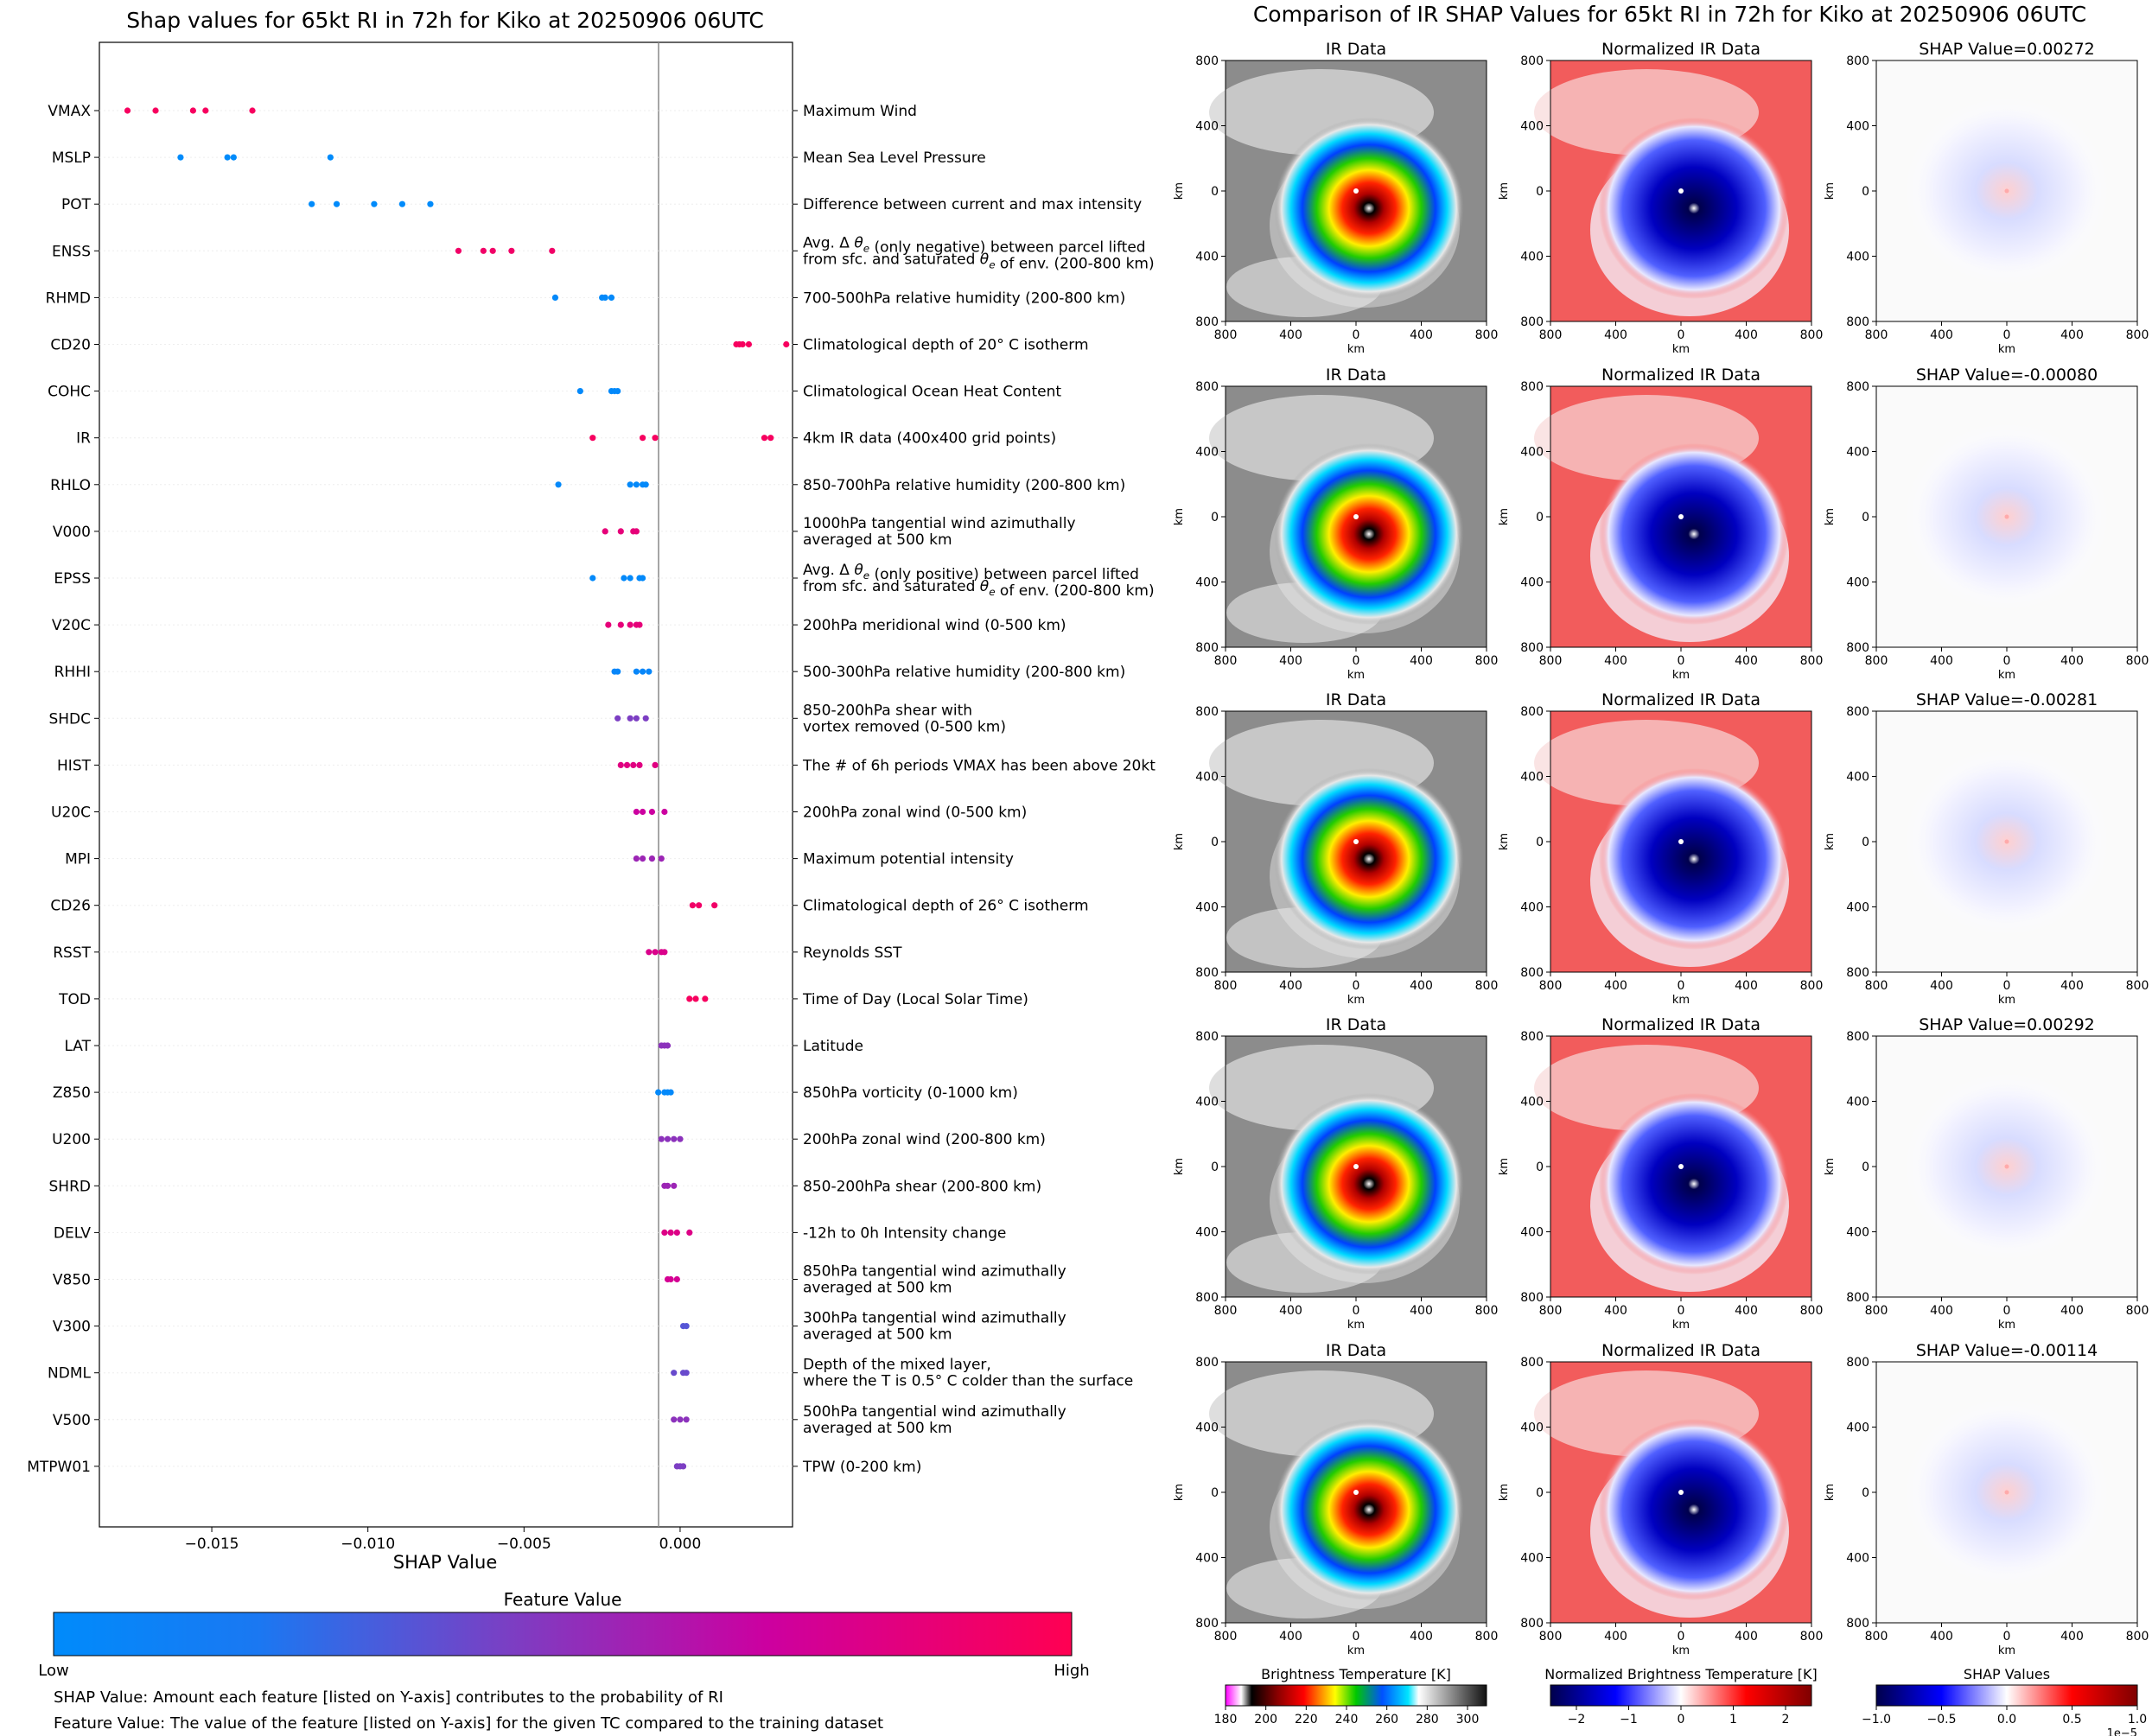 Image resolution: width=2152 pixels, height=1736 pixels. What do you see at coordinates (368, 1544) in the screenshot?
I see `x-tick-label: −0.010` at bounding box center [368, 1544].